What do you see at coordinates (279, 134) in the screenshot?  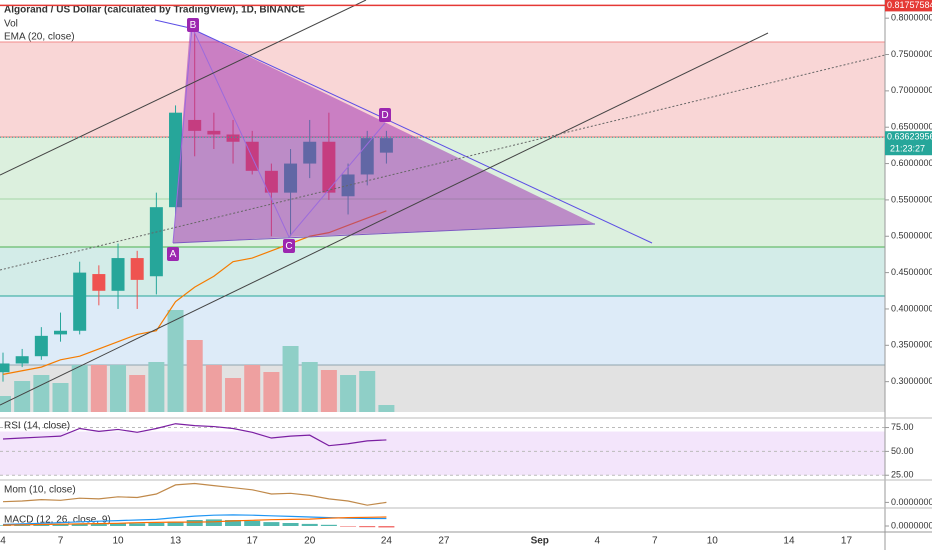 I see `pattern-path` at bounding box center [279, 134].